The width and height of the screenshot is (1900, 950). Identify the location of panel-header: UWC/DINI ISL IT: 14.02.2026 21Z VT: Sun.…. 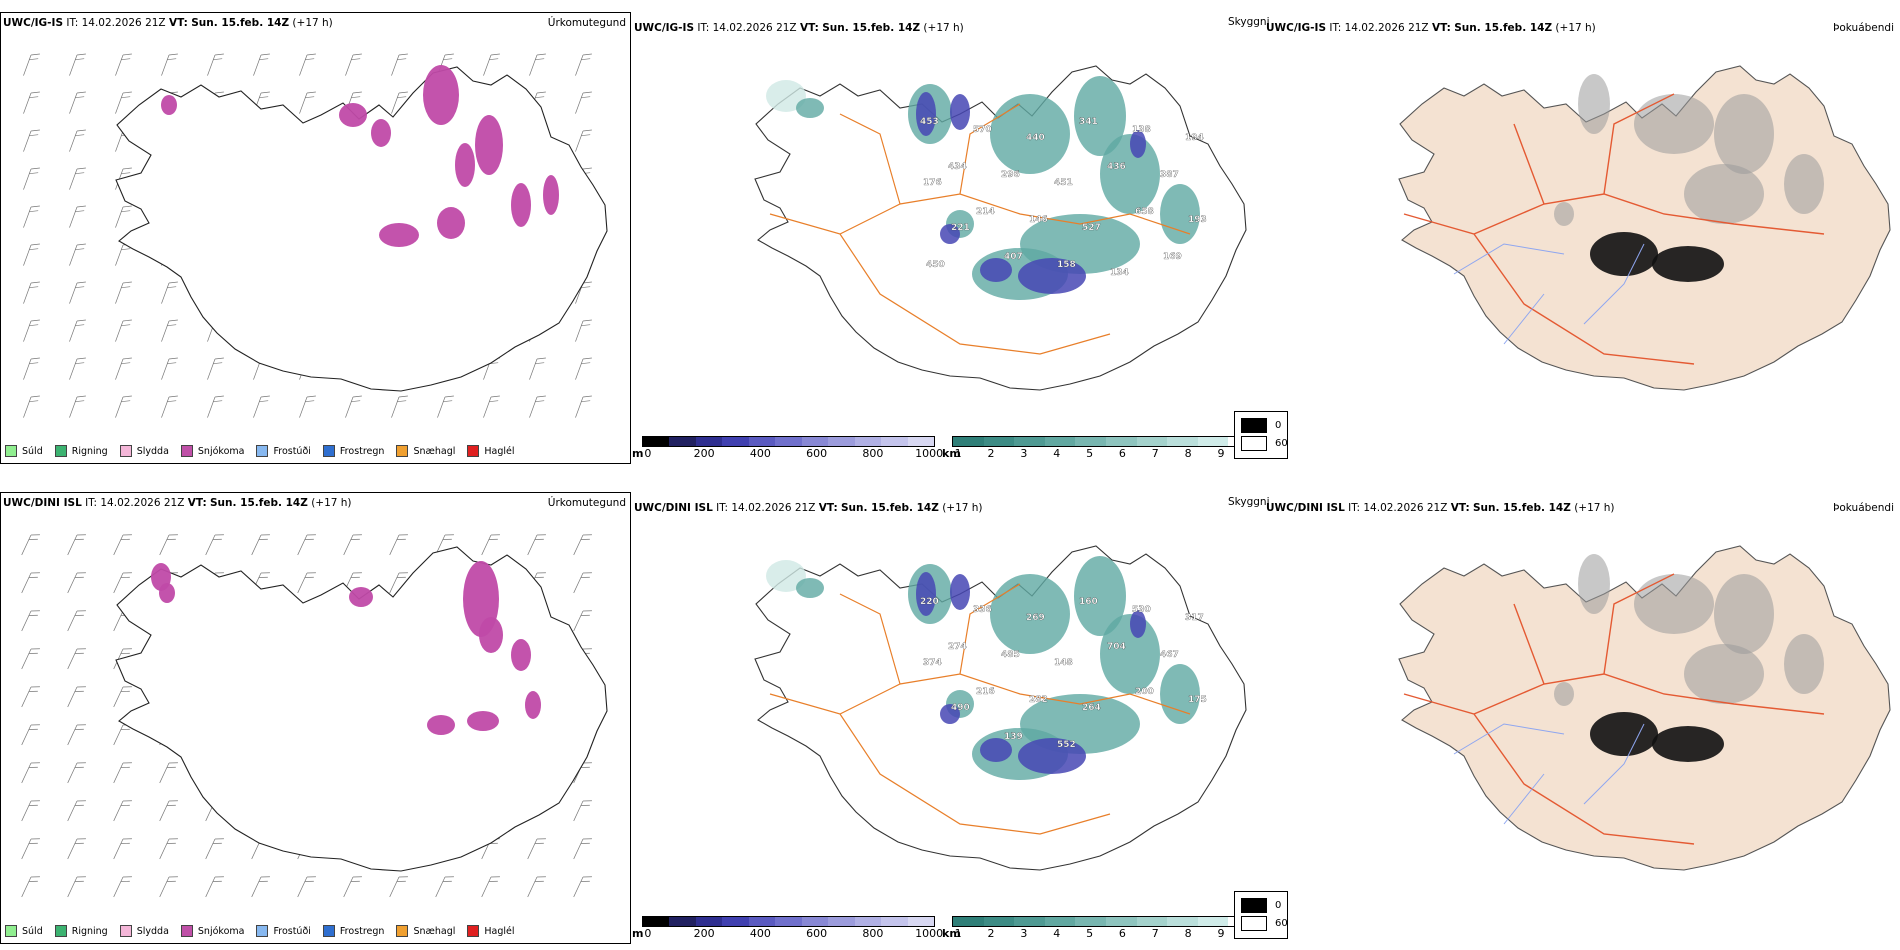
(1440, 508).